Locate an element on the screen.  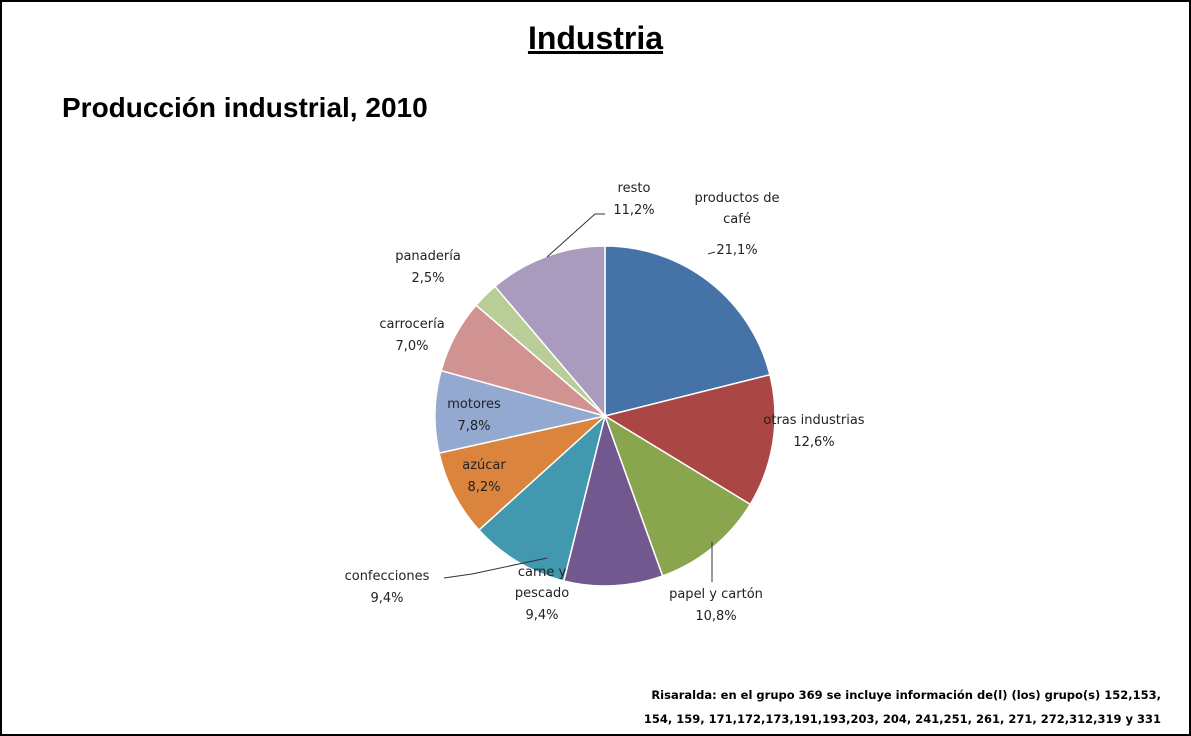
page-header: Industria is located at coordinates (595, 38).